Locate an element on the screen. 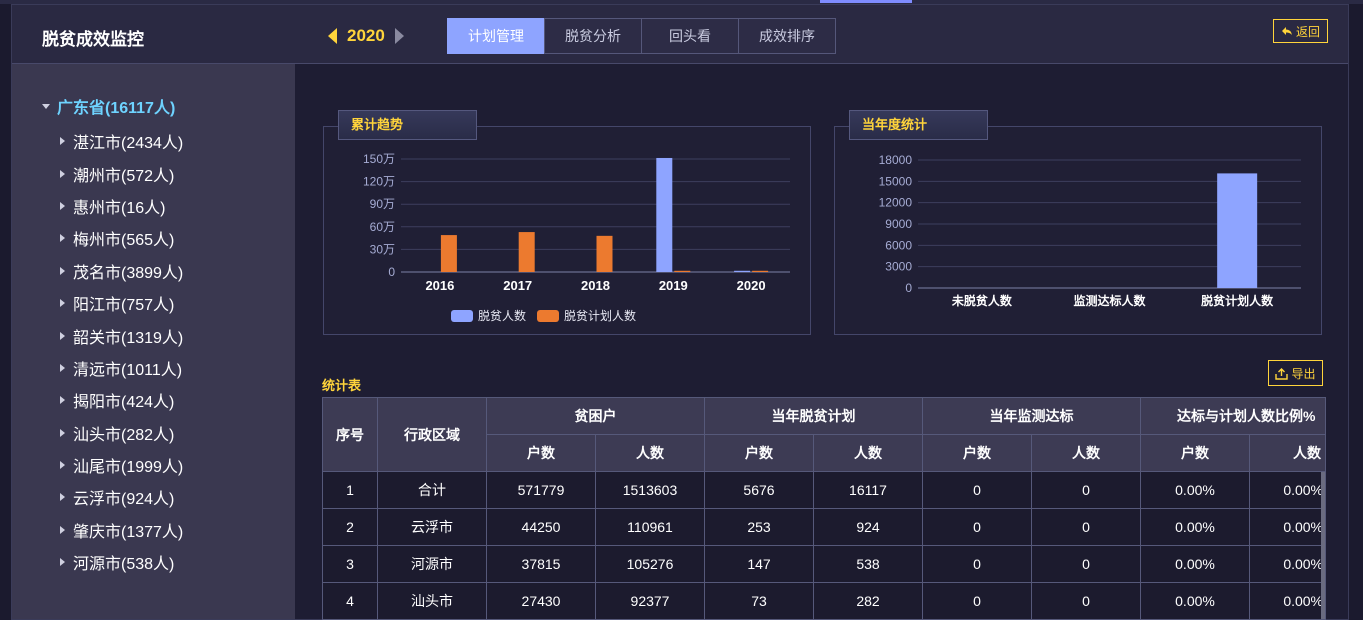 The height and width of the screenshot is (620, 1363). table-row: 2 云浮市 44250 110961 253 924 0 0 0.00% 0.00% is located at coordinates (824, 527).